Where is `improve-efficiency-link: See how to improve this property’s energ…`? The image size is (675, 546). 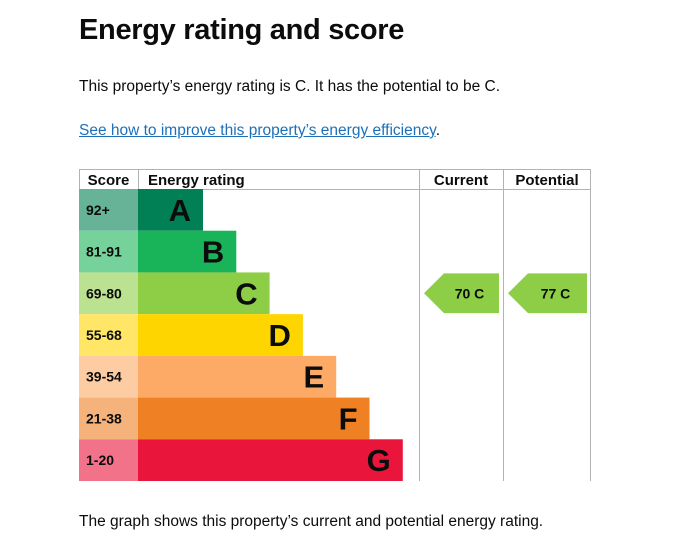 improve-efficiency-link: See how to improve this property’s energ… is located at coordinates (257, 130).